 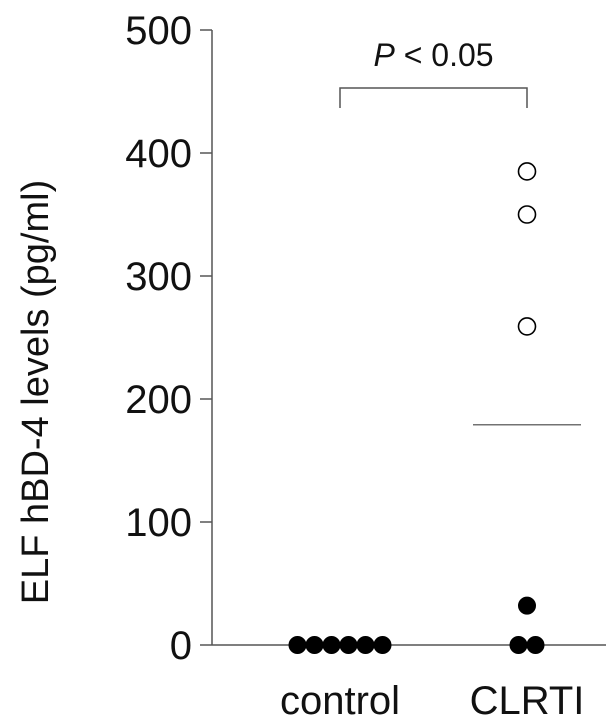 What do you see at coordinates (36, 392) in the screenshot?
I see `y-axis-title: ELF hBD-4 levels (pg/ml)` at bounding box center [36, 392].